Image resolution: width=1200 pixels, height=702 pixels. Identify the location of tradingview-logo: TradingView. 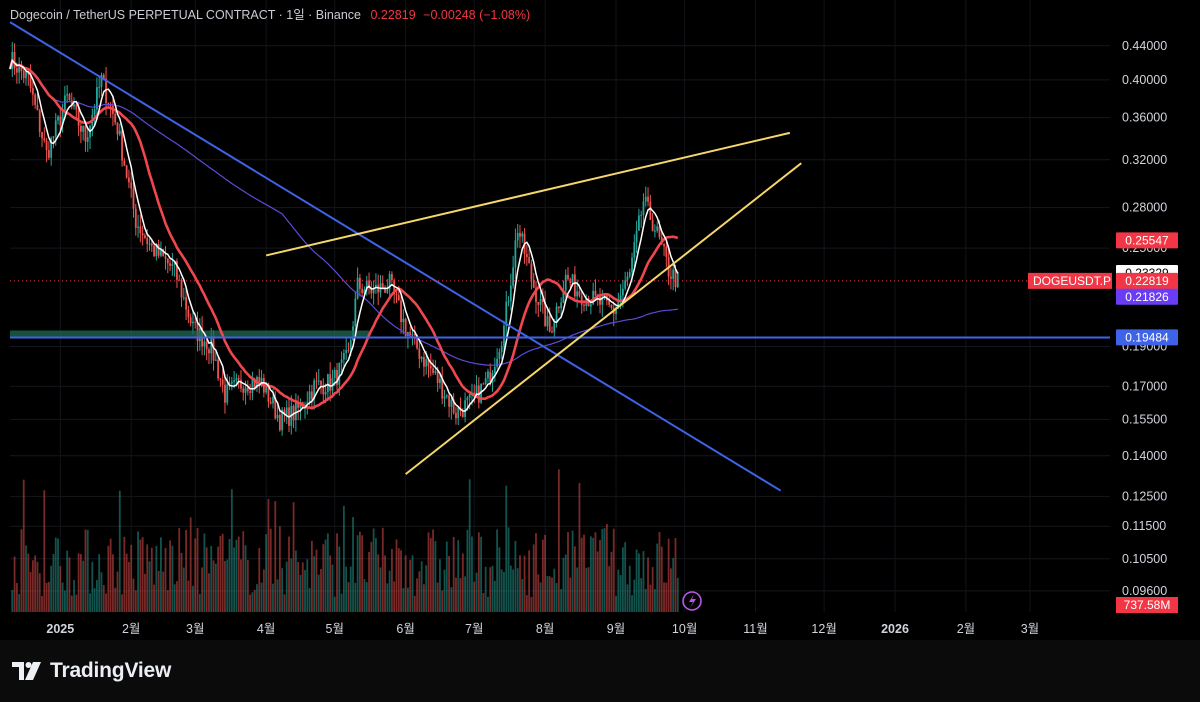
(91, 671).